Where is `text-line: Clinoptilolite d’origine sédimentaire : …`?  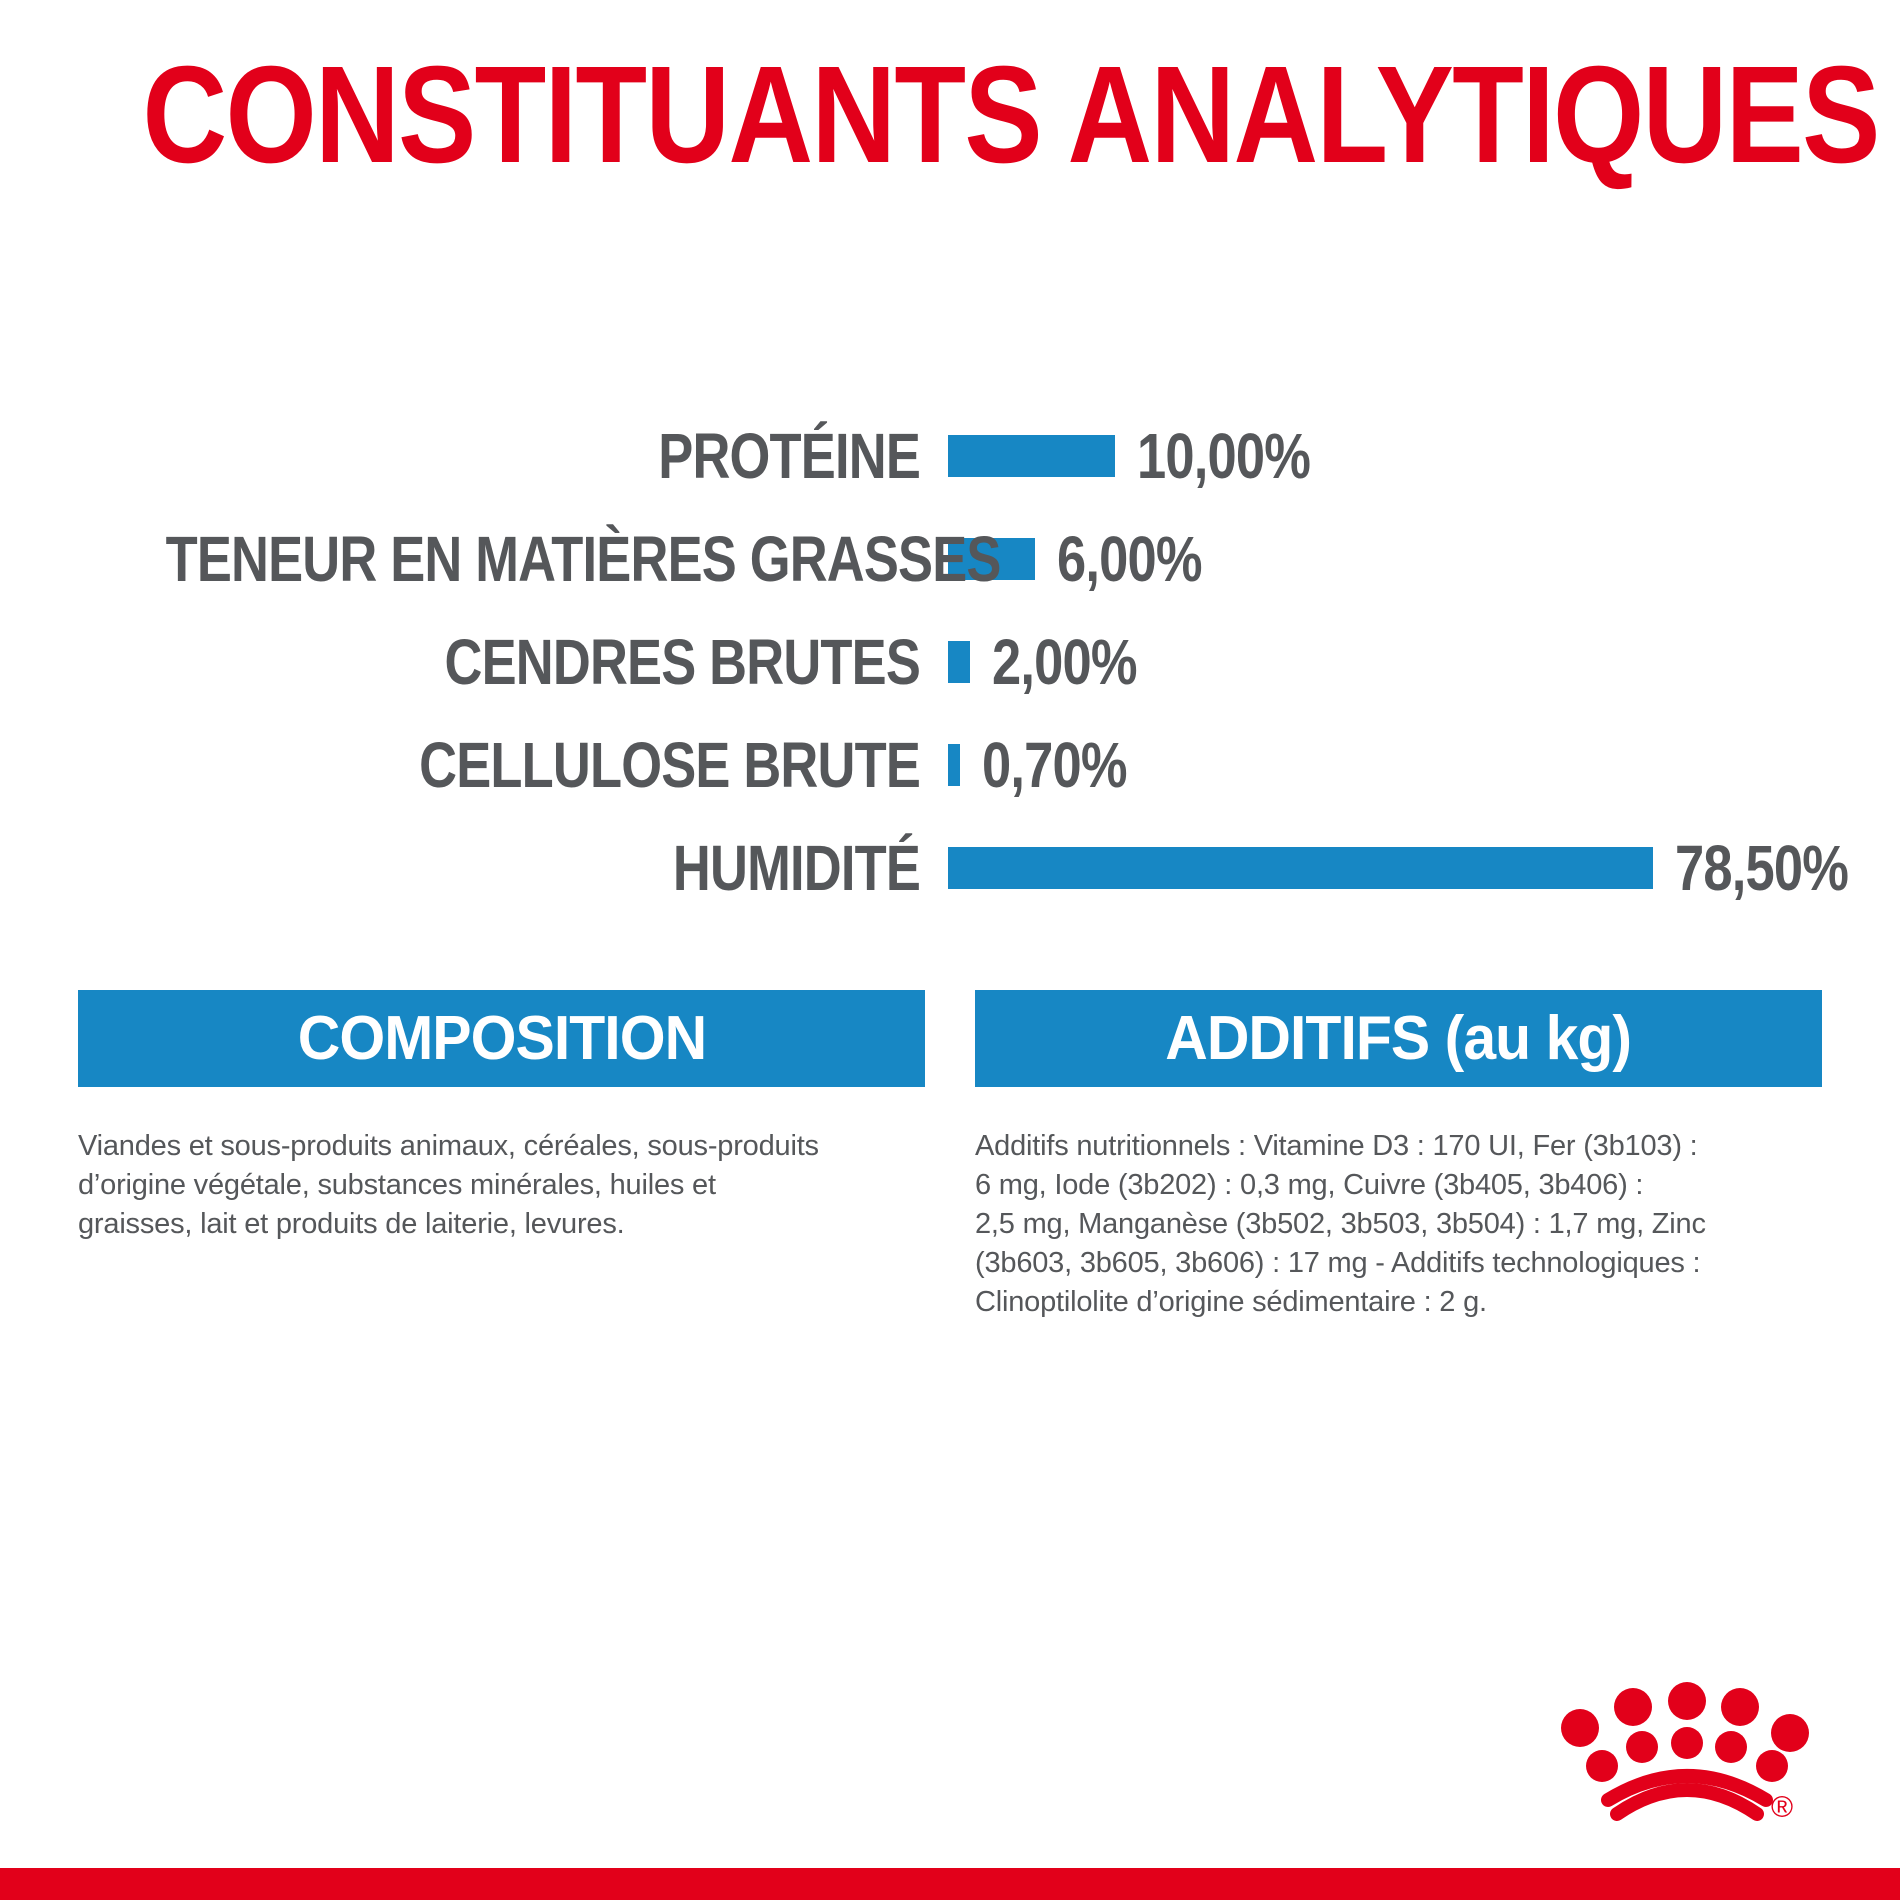
text-line: Clinoptilolite d’origine sédimentaire : … is located at coordinates (1231, 1302).